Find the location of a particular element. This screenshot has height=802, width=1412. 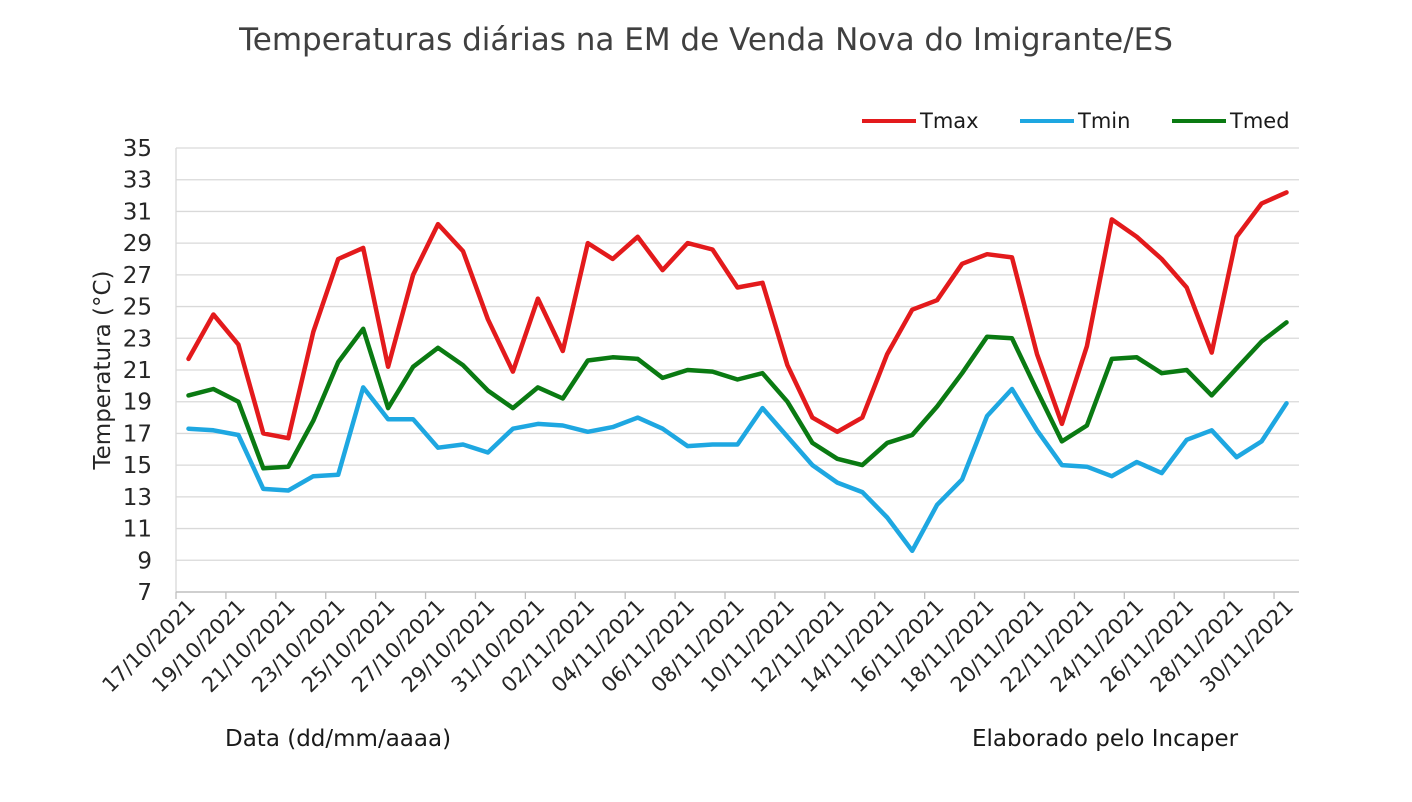

legend-swatch-tmin is located at coordinates (1047, 121).